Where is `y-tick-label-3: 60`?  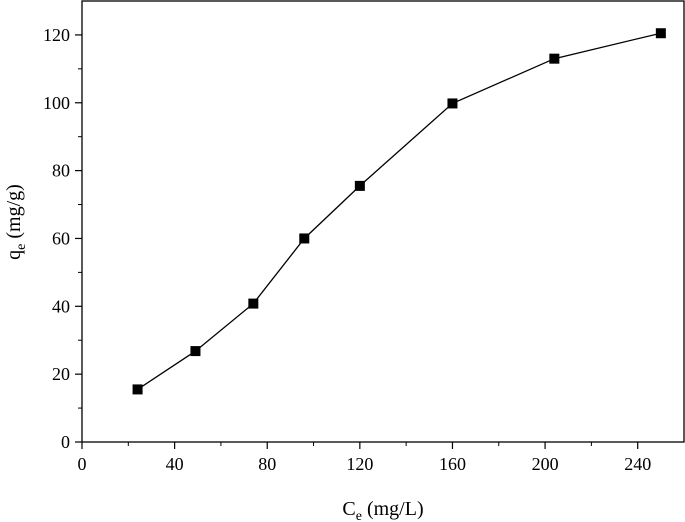 y-tick-label-3: 60 is located at coordinates (61, 238).